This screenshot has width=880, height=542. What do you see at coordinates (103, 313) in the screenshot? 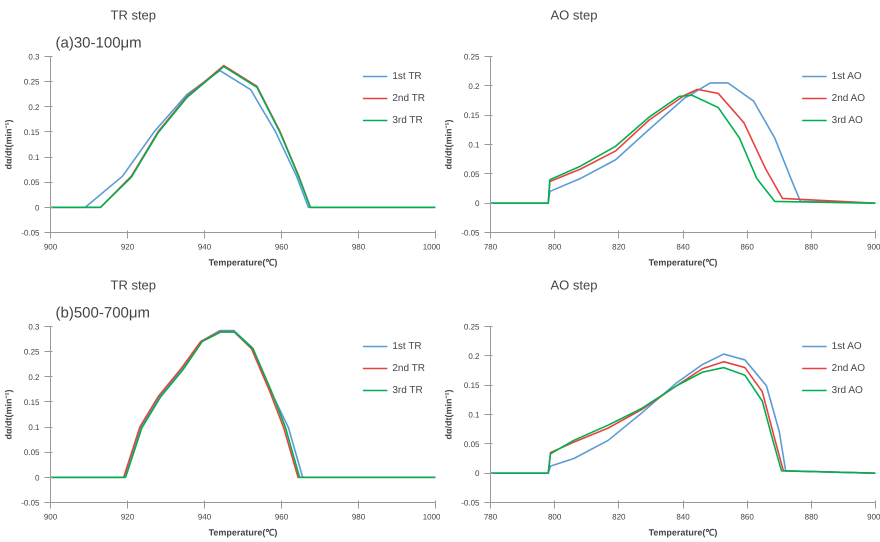
I see `text: (b)500-700μm` at bounding box center [103, 313].